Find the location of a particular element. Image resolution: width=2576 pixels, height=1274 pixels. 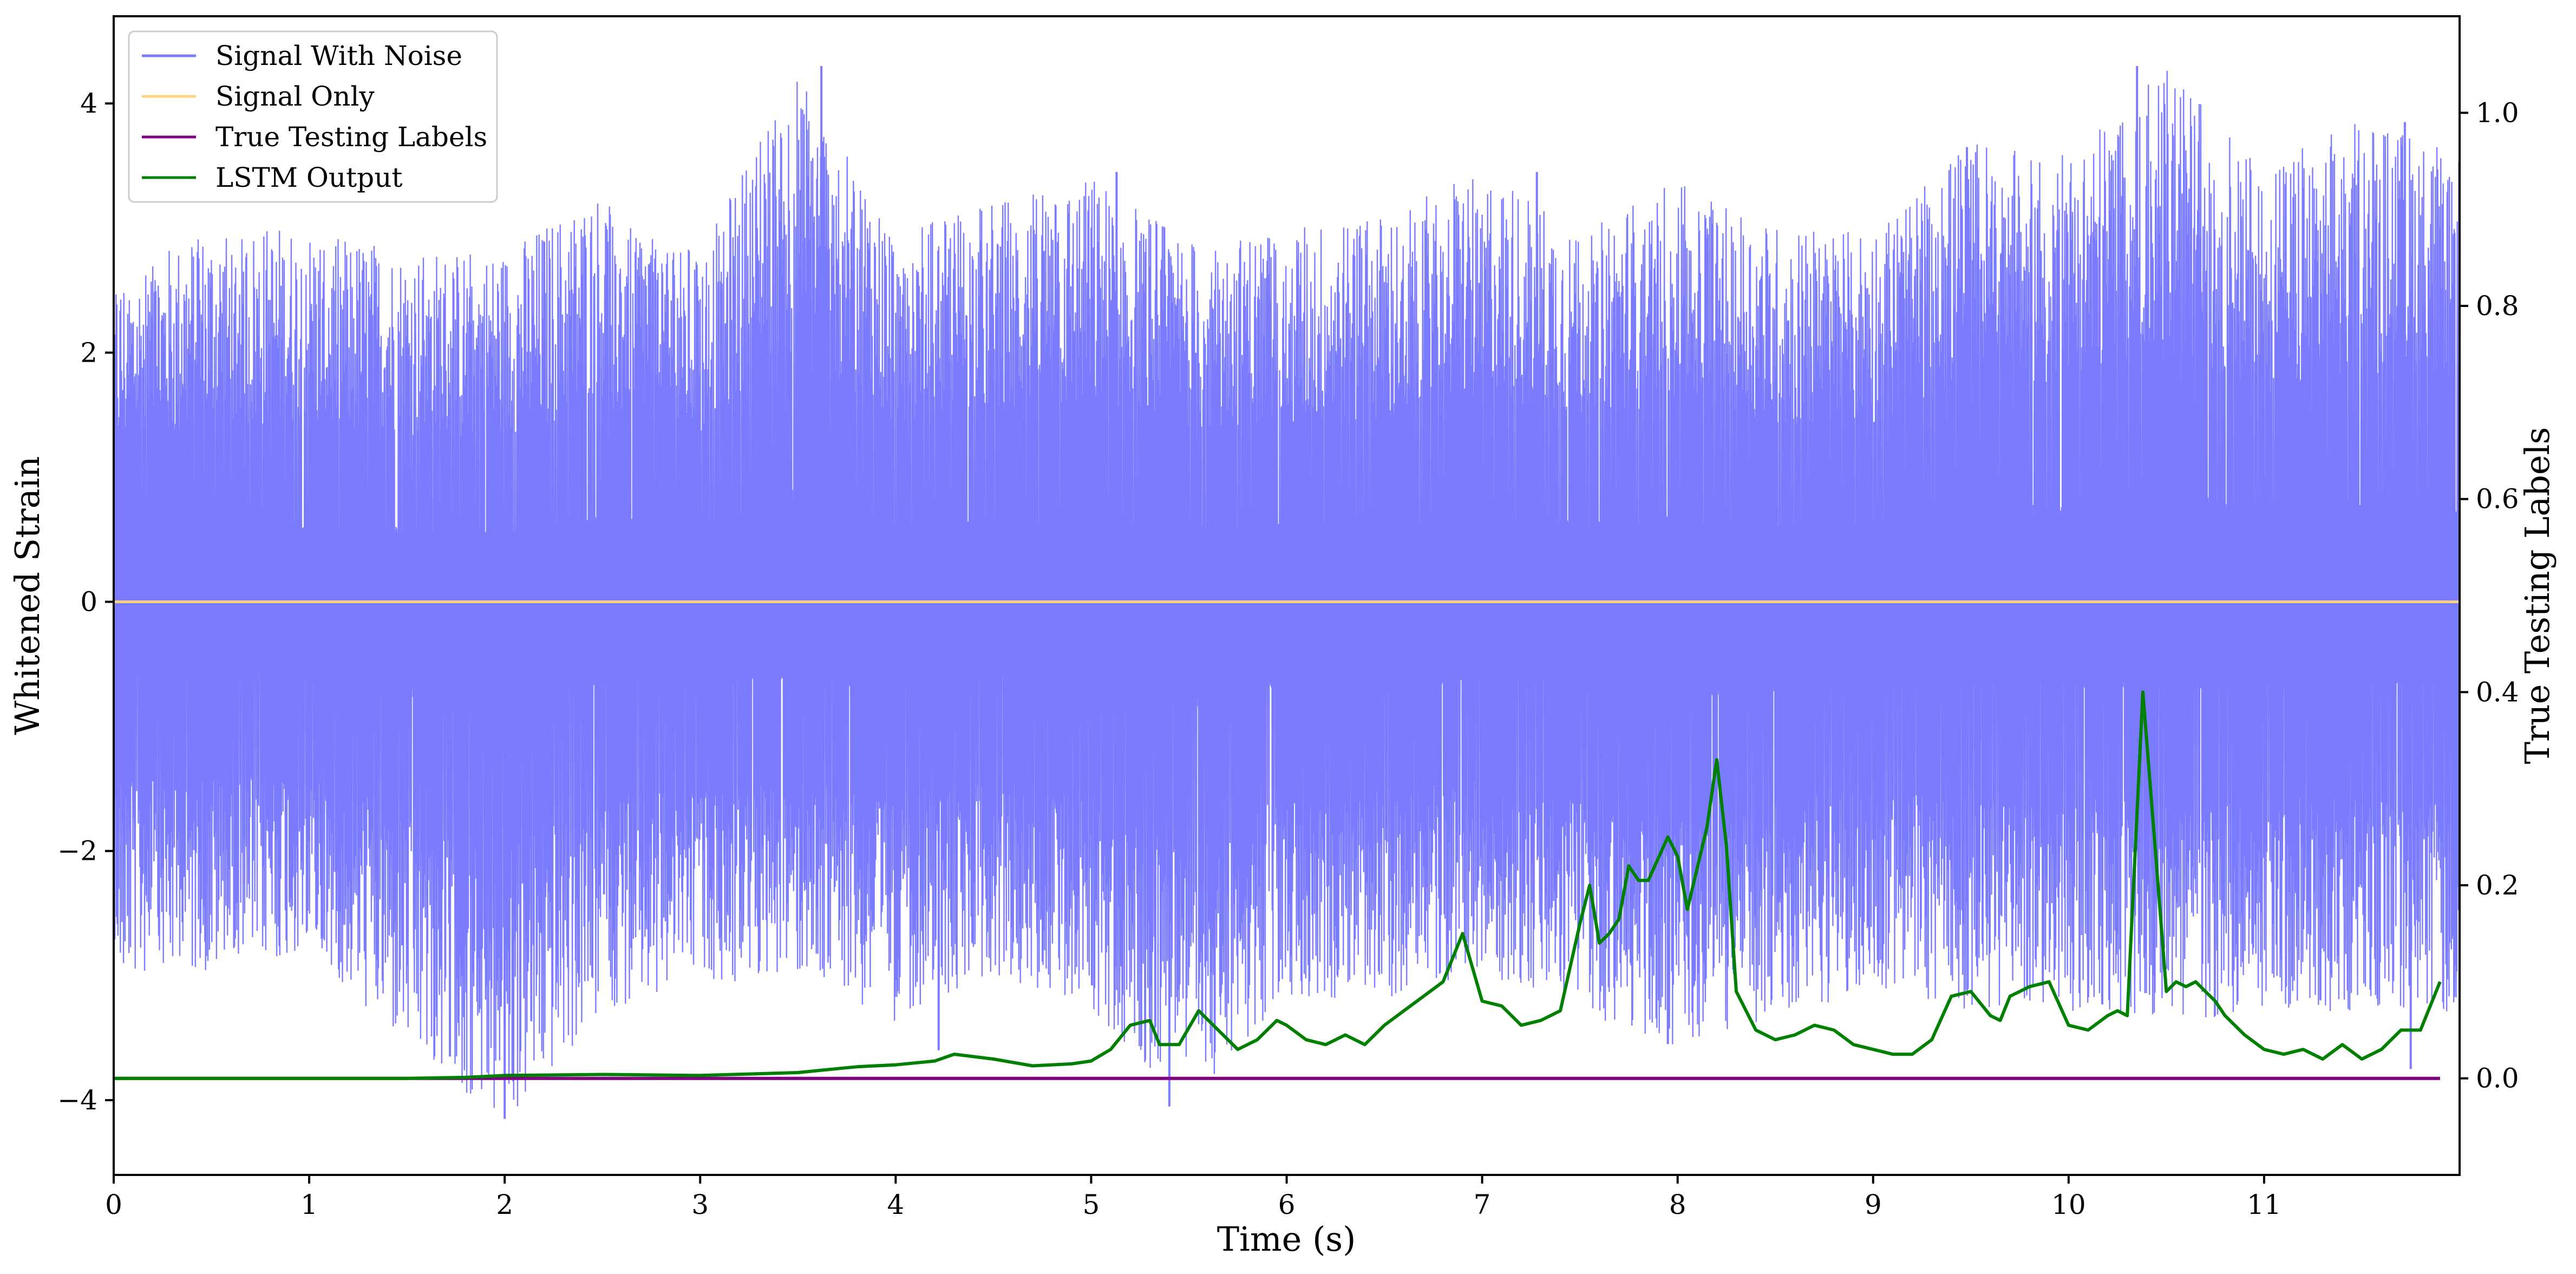

legend-frame is located at coordinates (313, 116).